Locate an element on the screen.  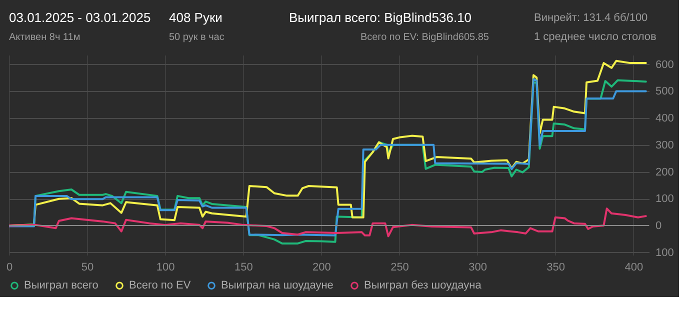
x-tick-label: 150 is located at coordinates (243, 268).